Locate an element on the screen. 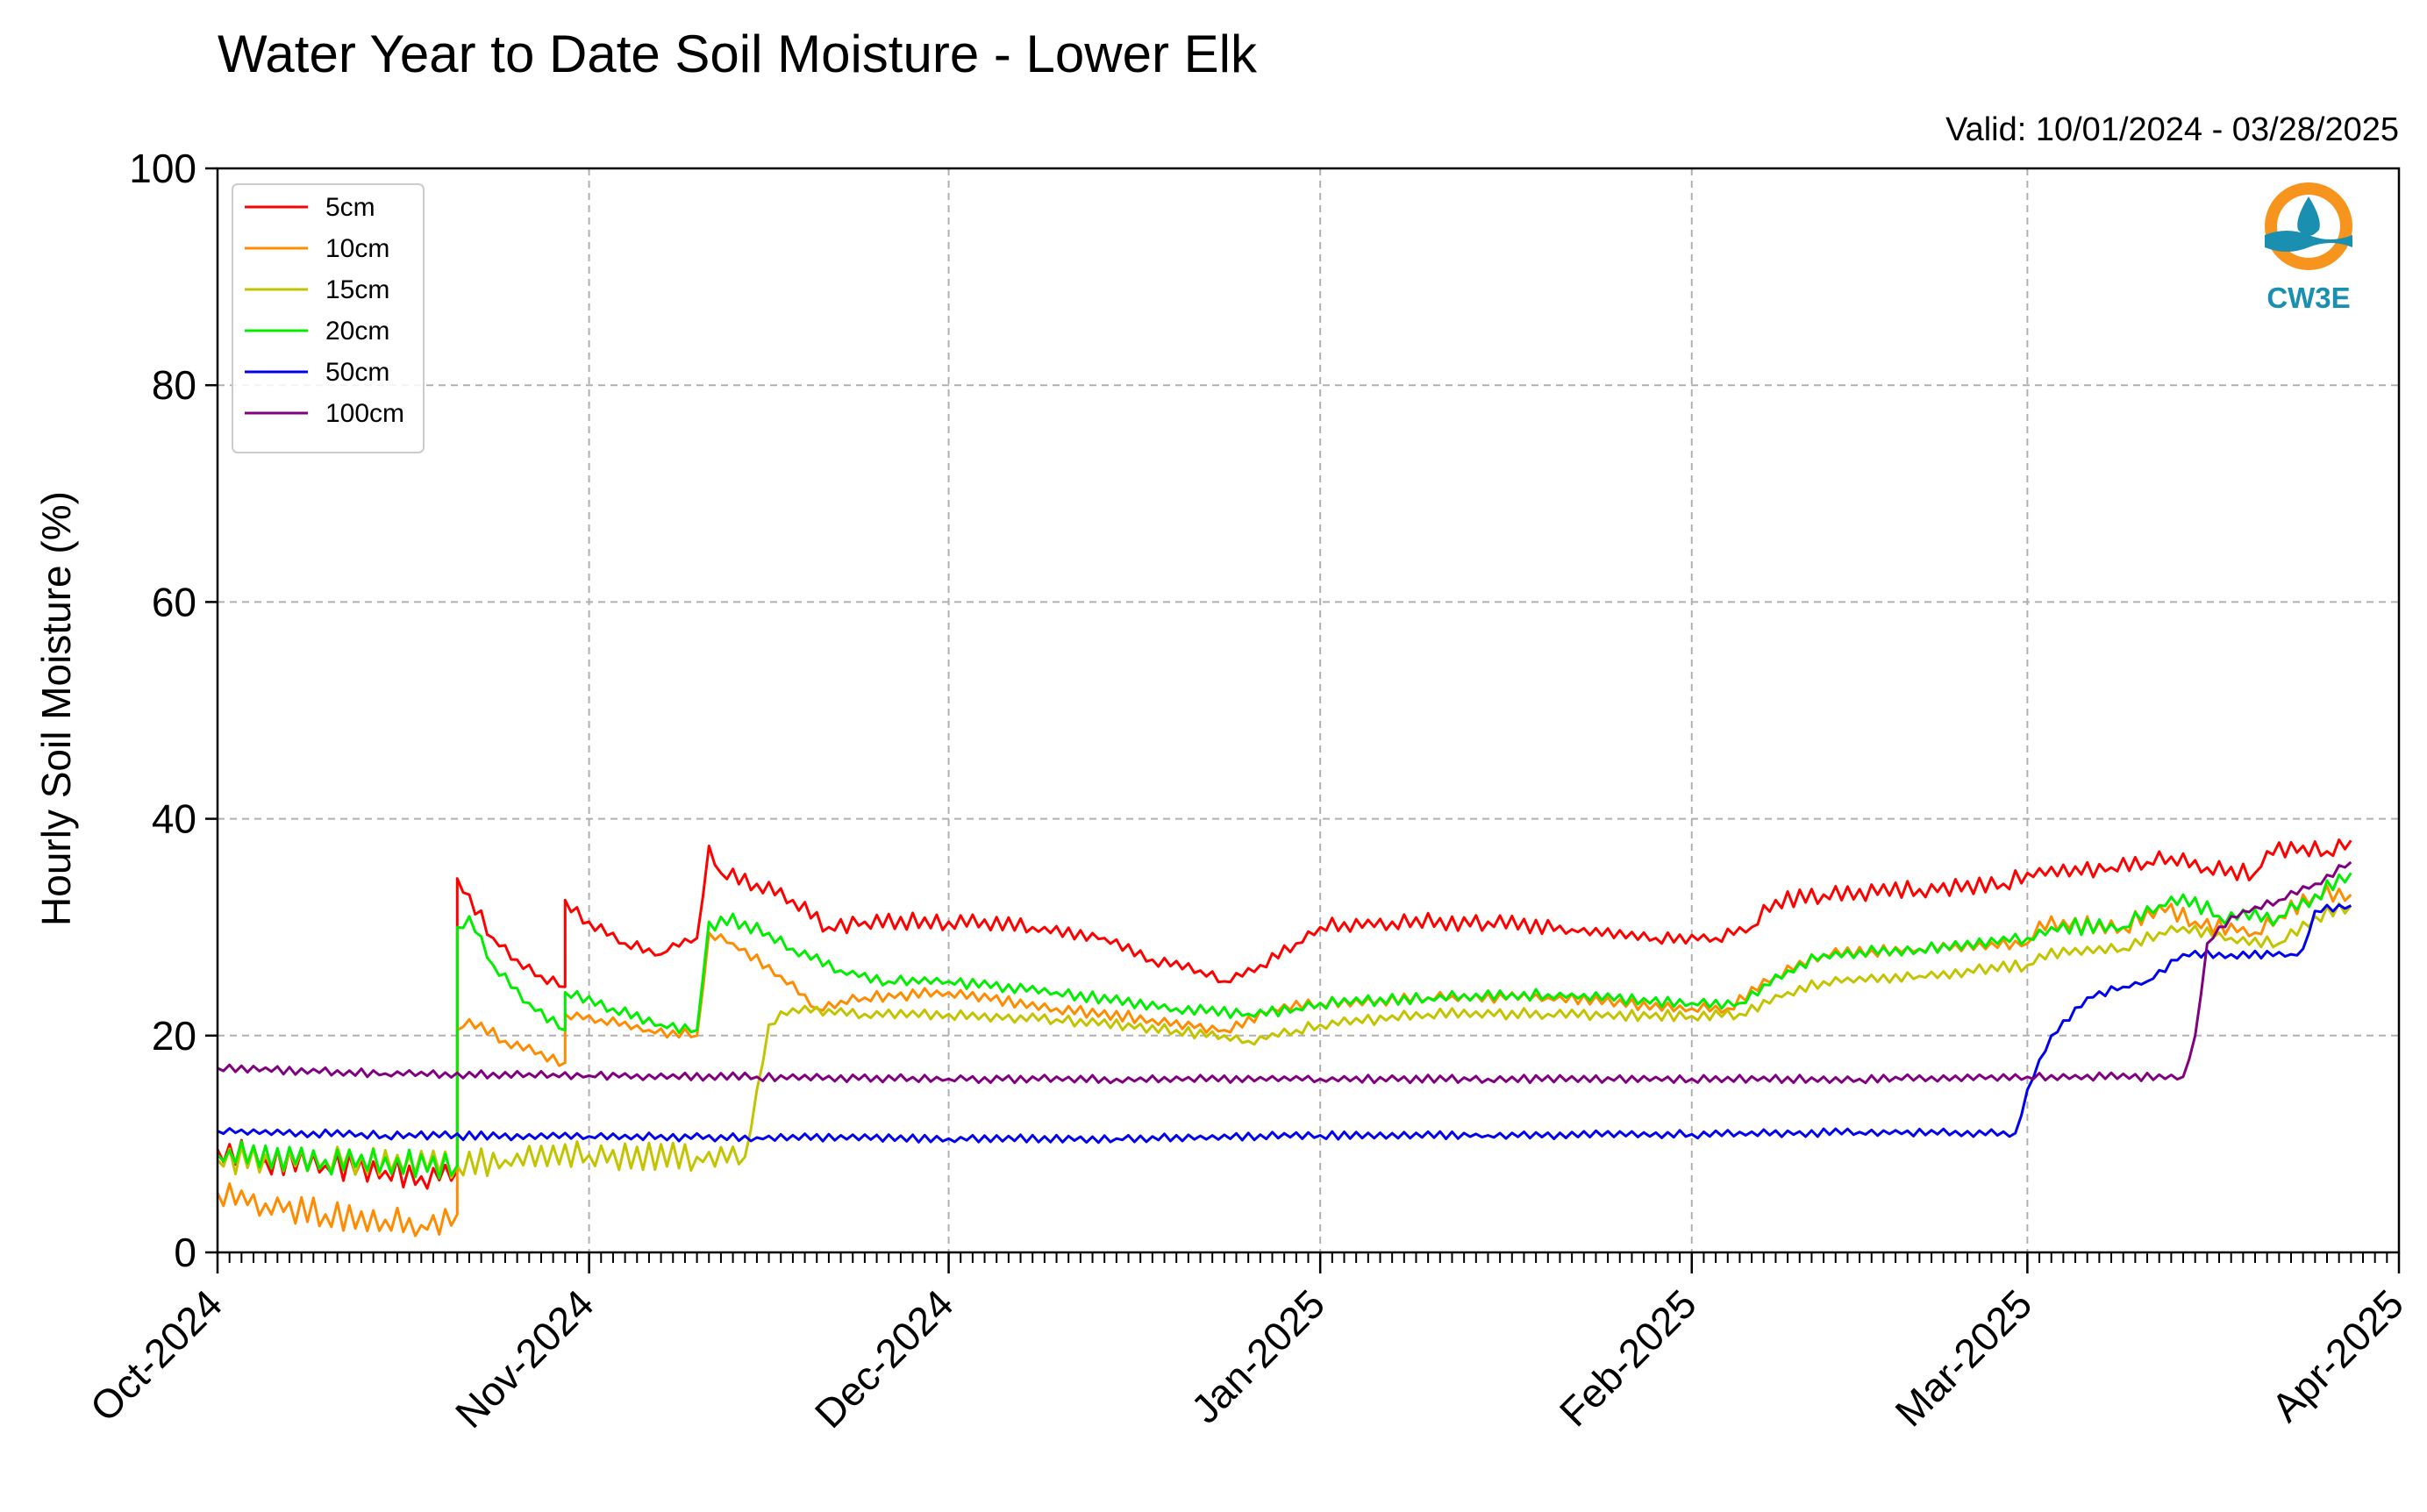  x-tick-label: Oct-2024 is located at coordinates (157, 1355).